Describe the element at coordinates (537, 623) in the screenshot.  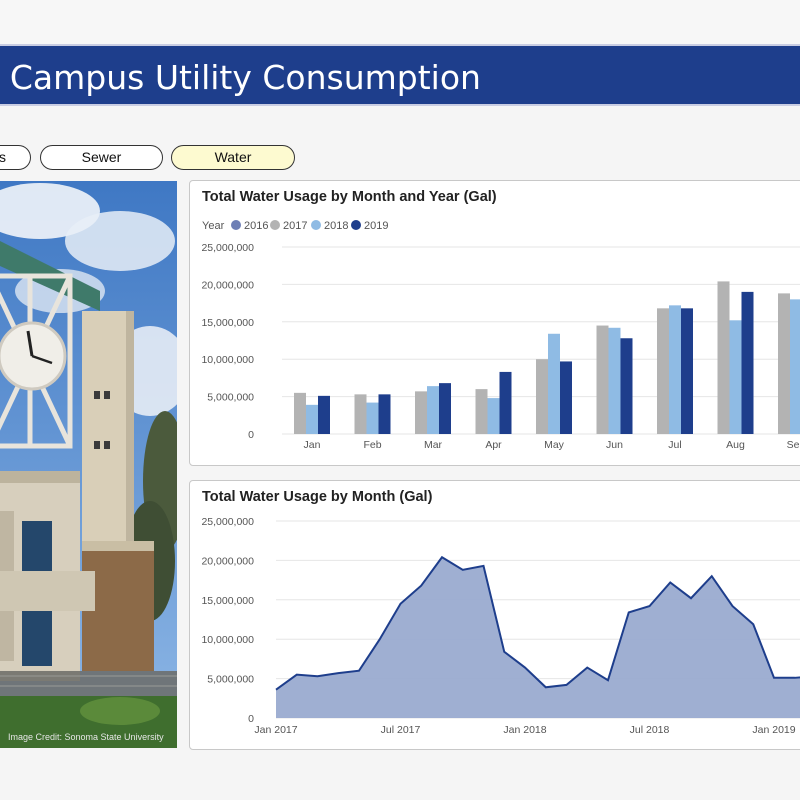
I see `area-line` at that location.